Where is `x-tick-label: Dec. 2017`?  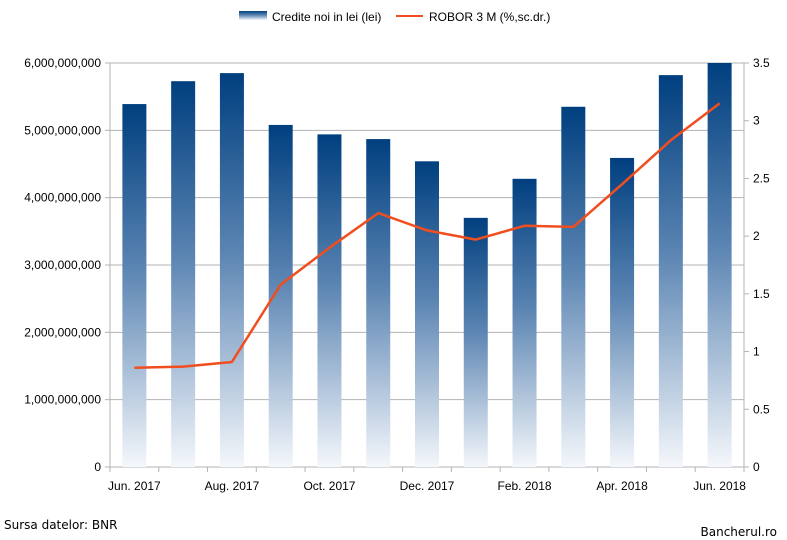 x-tick-label: Dec. 2017 is located at coordinates (427, 486).